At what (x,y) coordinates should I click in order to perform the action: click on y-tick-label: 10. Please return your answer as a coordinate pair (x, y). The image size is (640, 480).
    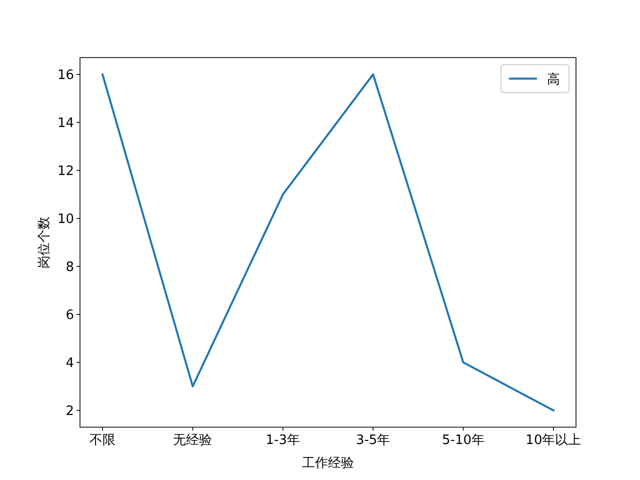
    Looking at the image, I should click on (65, 219).